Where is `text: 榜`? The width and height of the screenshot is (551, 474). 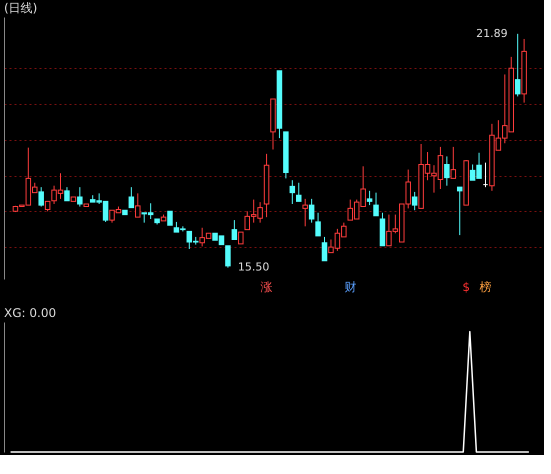 text: 榜 is located at coordinates (485, 287).